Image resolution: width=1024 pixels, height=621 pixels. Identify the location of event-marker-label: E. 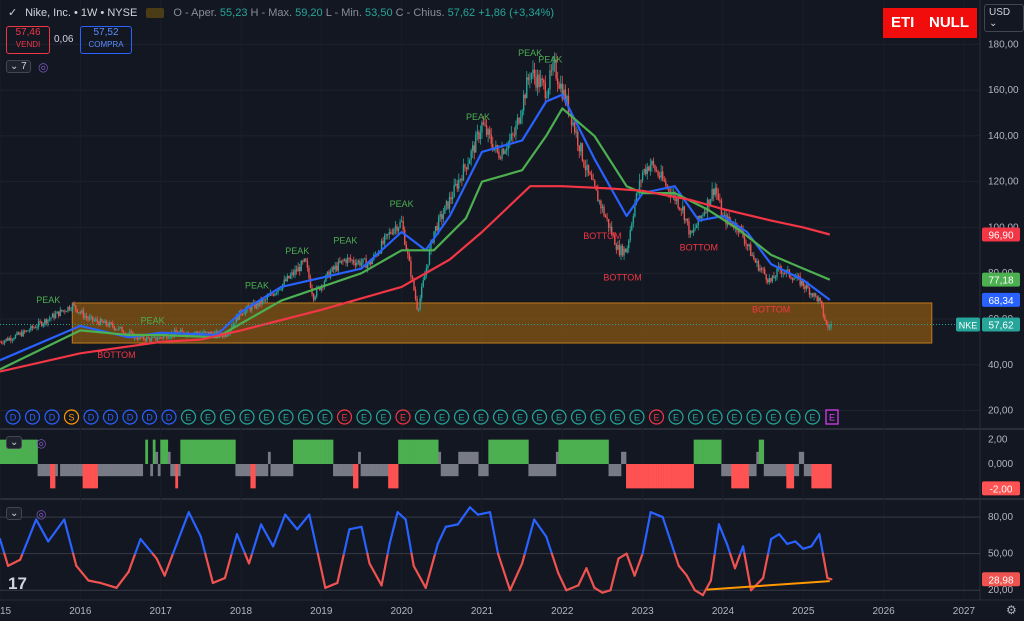
(481, 418).